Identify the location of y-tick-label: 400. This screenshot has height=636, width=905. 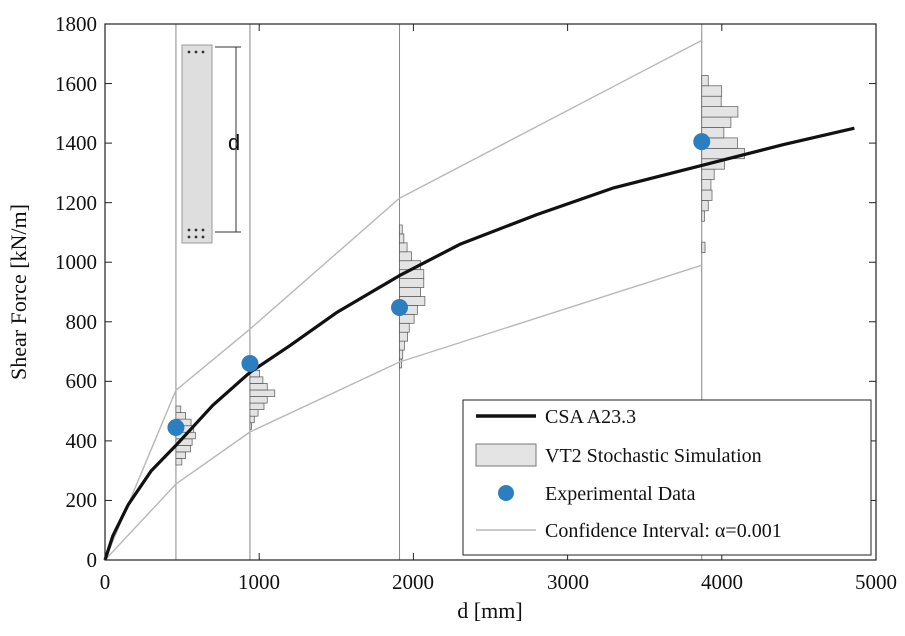
(82, 441).